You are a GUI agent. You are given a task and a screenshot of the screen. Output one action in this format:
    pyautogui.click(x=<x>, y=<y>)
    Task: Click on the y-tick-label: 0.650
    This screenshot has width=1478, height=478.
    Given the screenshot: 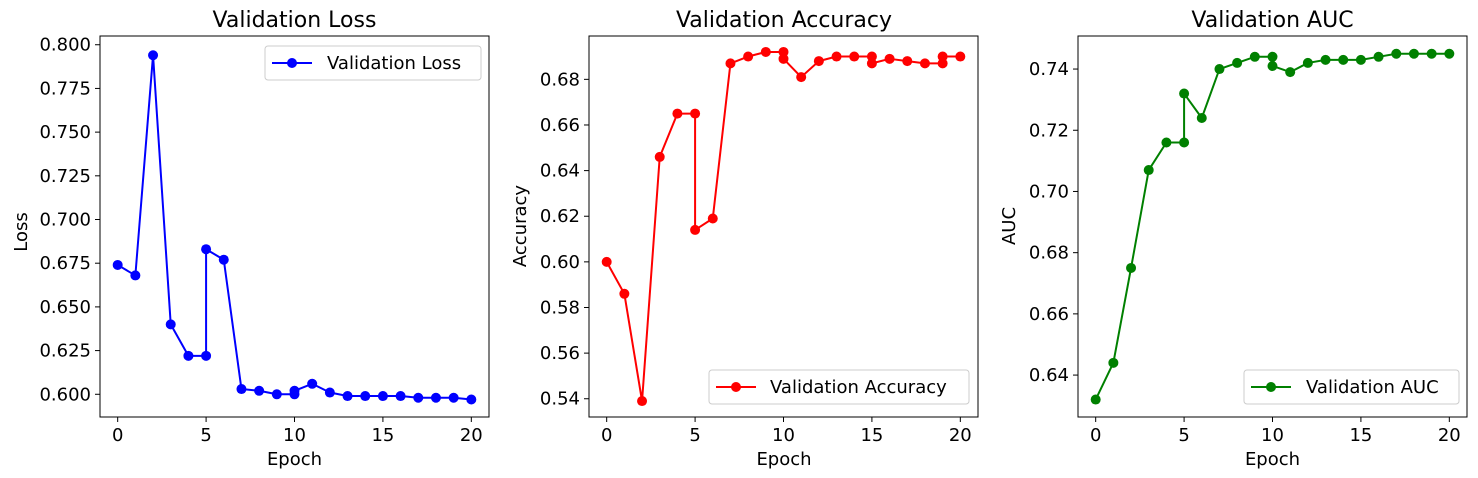 What is the action you would take?
    pyautogui.click(x=65, y=307)
    